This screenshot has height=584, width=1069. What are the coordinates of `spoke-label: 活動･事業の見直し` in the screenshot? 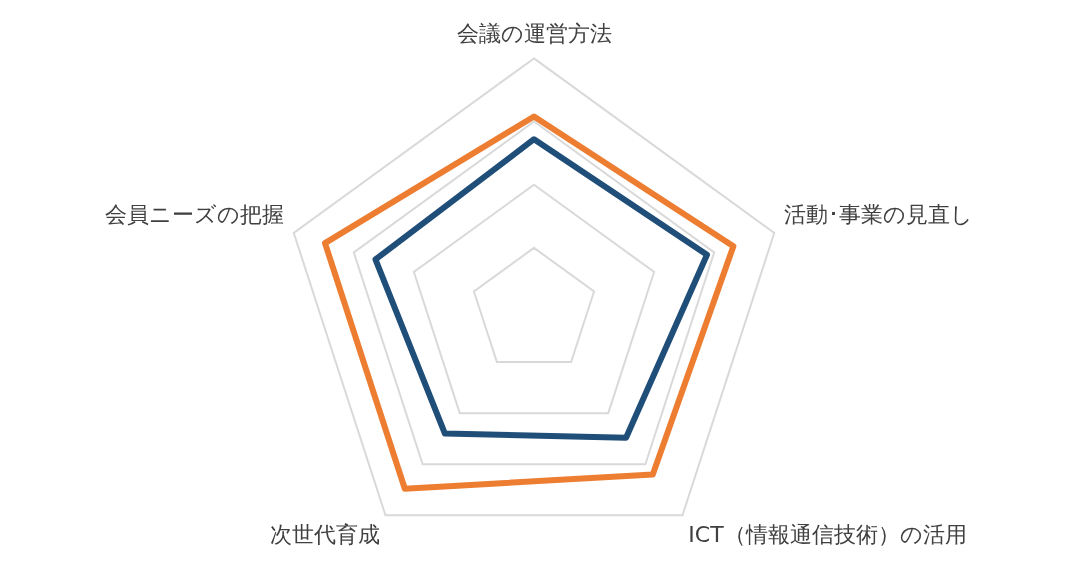 It's located at (878, 215).